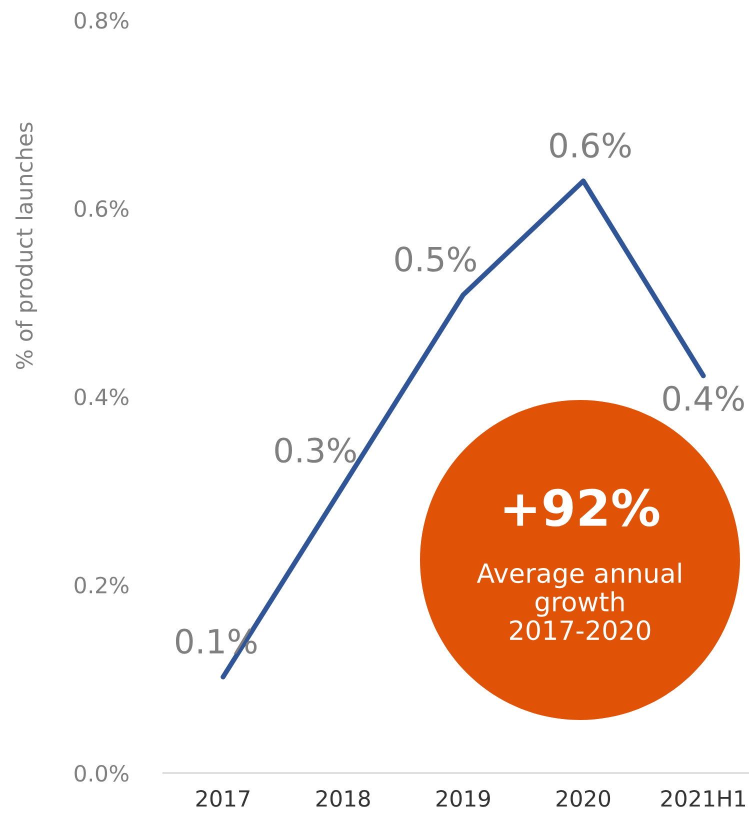  I want to click on x-tick-label: 2019, so click(463, 798).